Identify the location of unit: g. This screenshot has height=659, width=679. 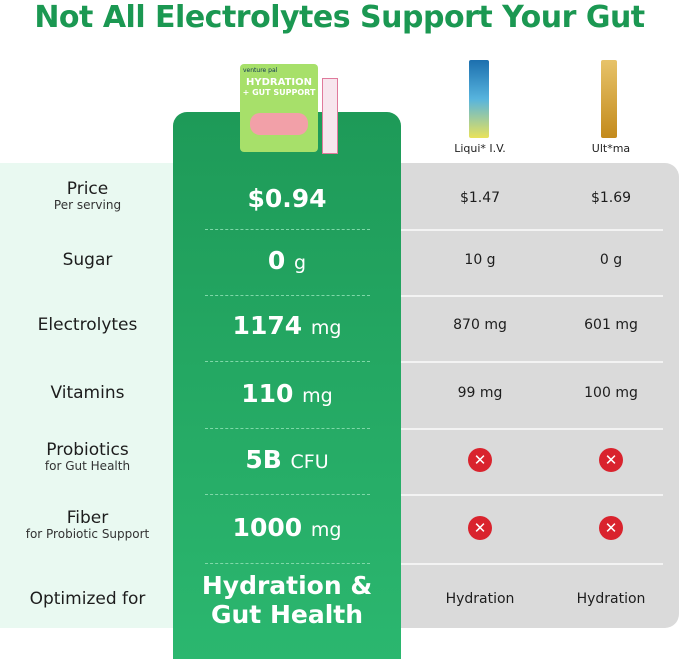
(300, 263).